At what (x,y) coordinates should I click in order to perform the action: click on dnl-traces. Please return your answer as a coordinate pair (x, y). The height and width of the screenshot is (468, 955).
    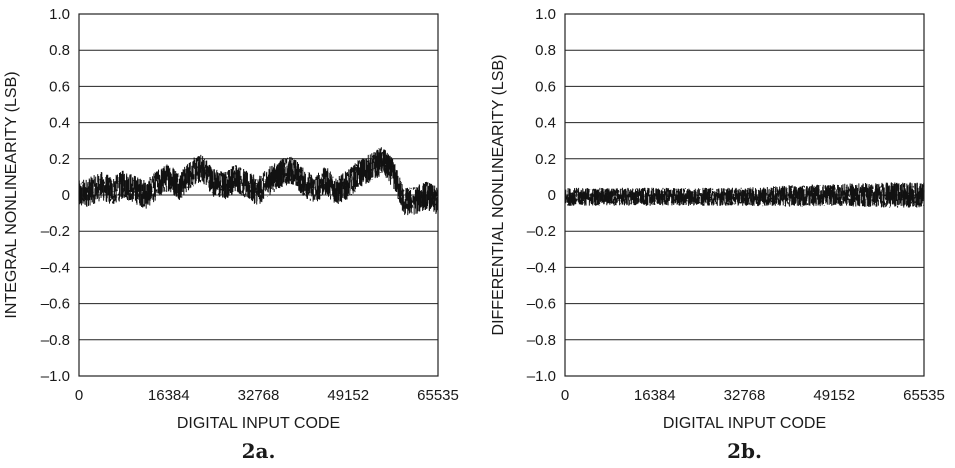
    Looking at the image, I should click on (744, 195).